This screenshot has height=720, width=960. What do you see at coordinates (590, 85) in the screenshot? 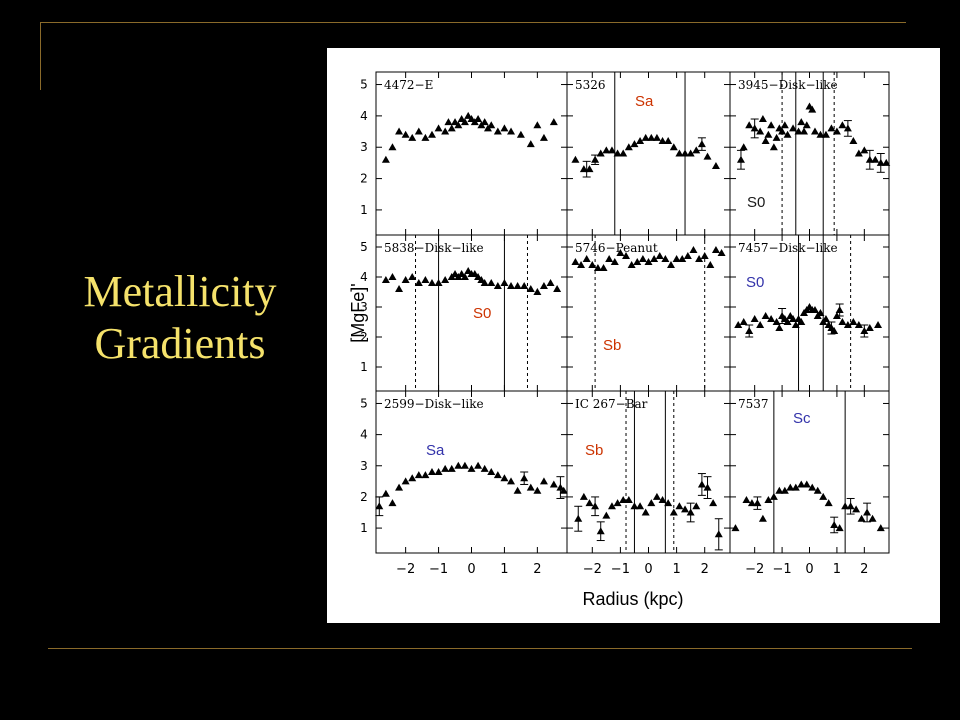
I see `panel-galaxy-label: 5326` at bounding box center [590, 85].